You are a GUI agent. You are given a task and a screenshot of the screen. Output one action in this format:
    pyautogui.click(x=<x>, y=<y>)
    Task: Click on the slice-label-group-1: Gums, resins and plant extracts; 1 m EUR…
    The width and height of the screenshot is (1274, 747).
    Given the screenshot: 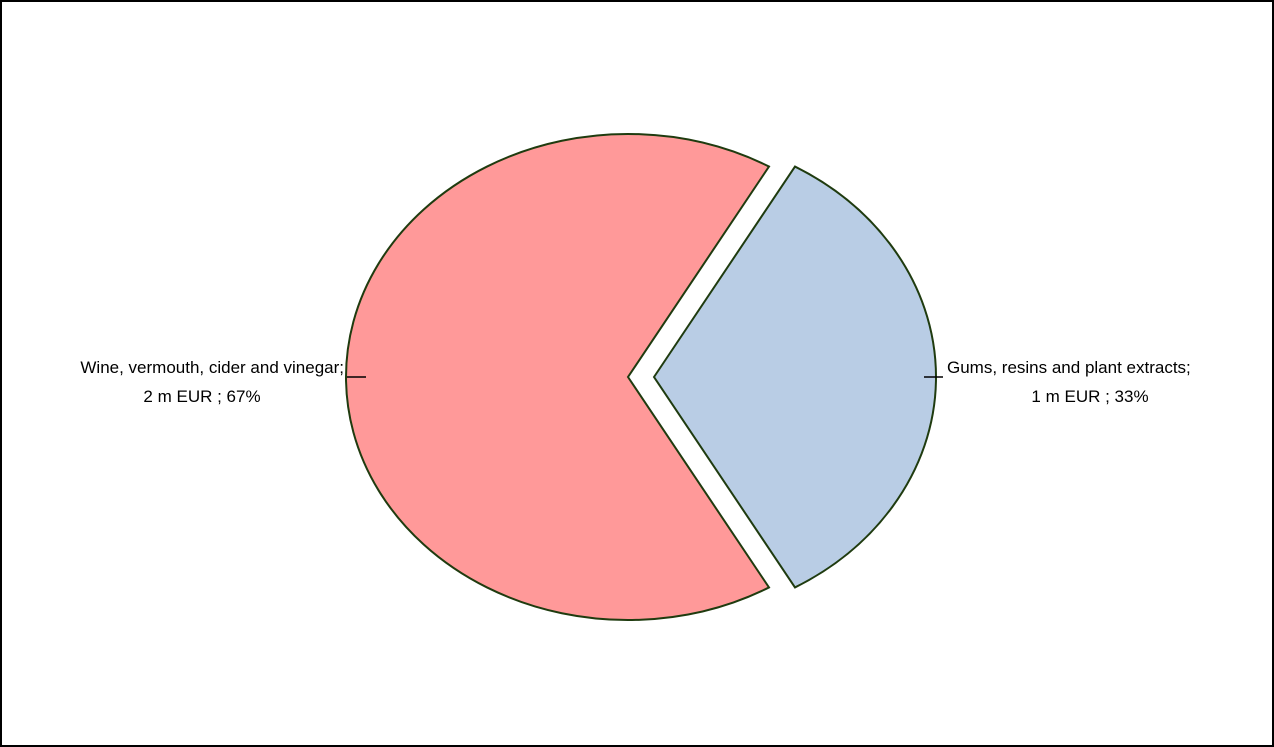 What is the action you would take?
    pyautogui.click(x=1057, y=382)
    